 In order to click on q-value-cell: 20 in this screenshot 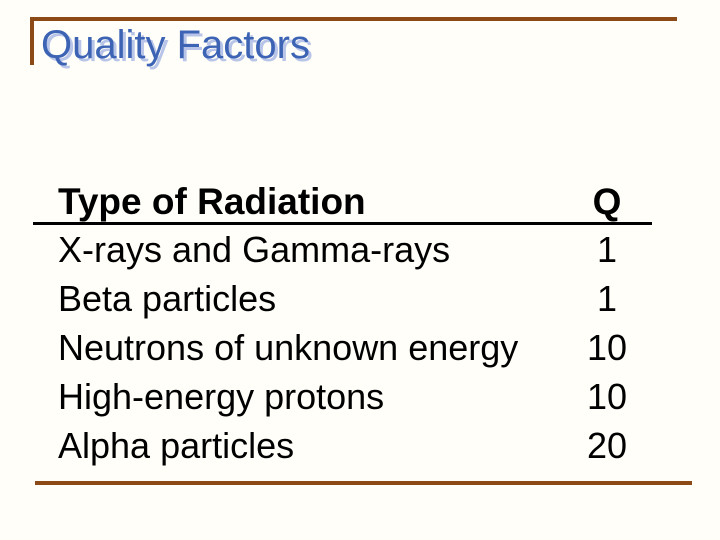, I will do `click(607, 445)`.